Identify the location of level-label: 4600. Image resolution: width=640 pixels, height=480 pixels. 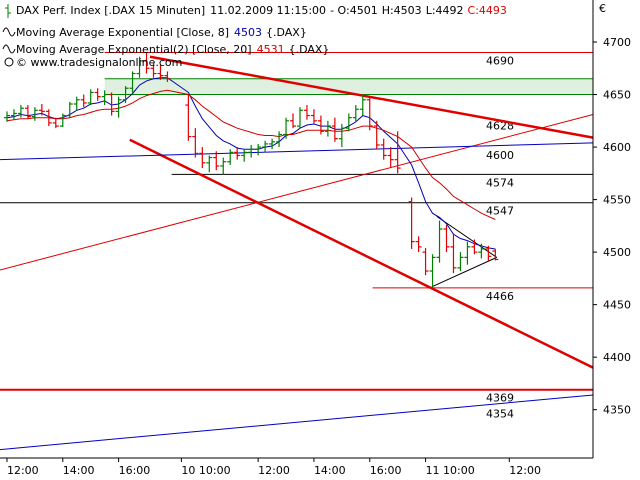
(500, 155).